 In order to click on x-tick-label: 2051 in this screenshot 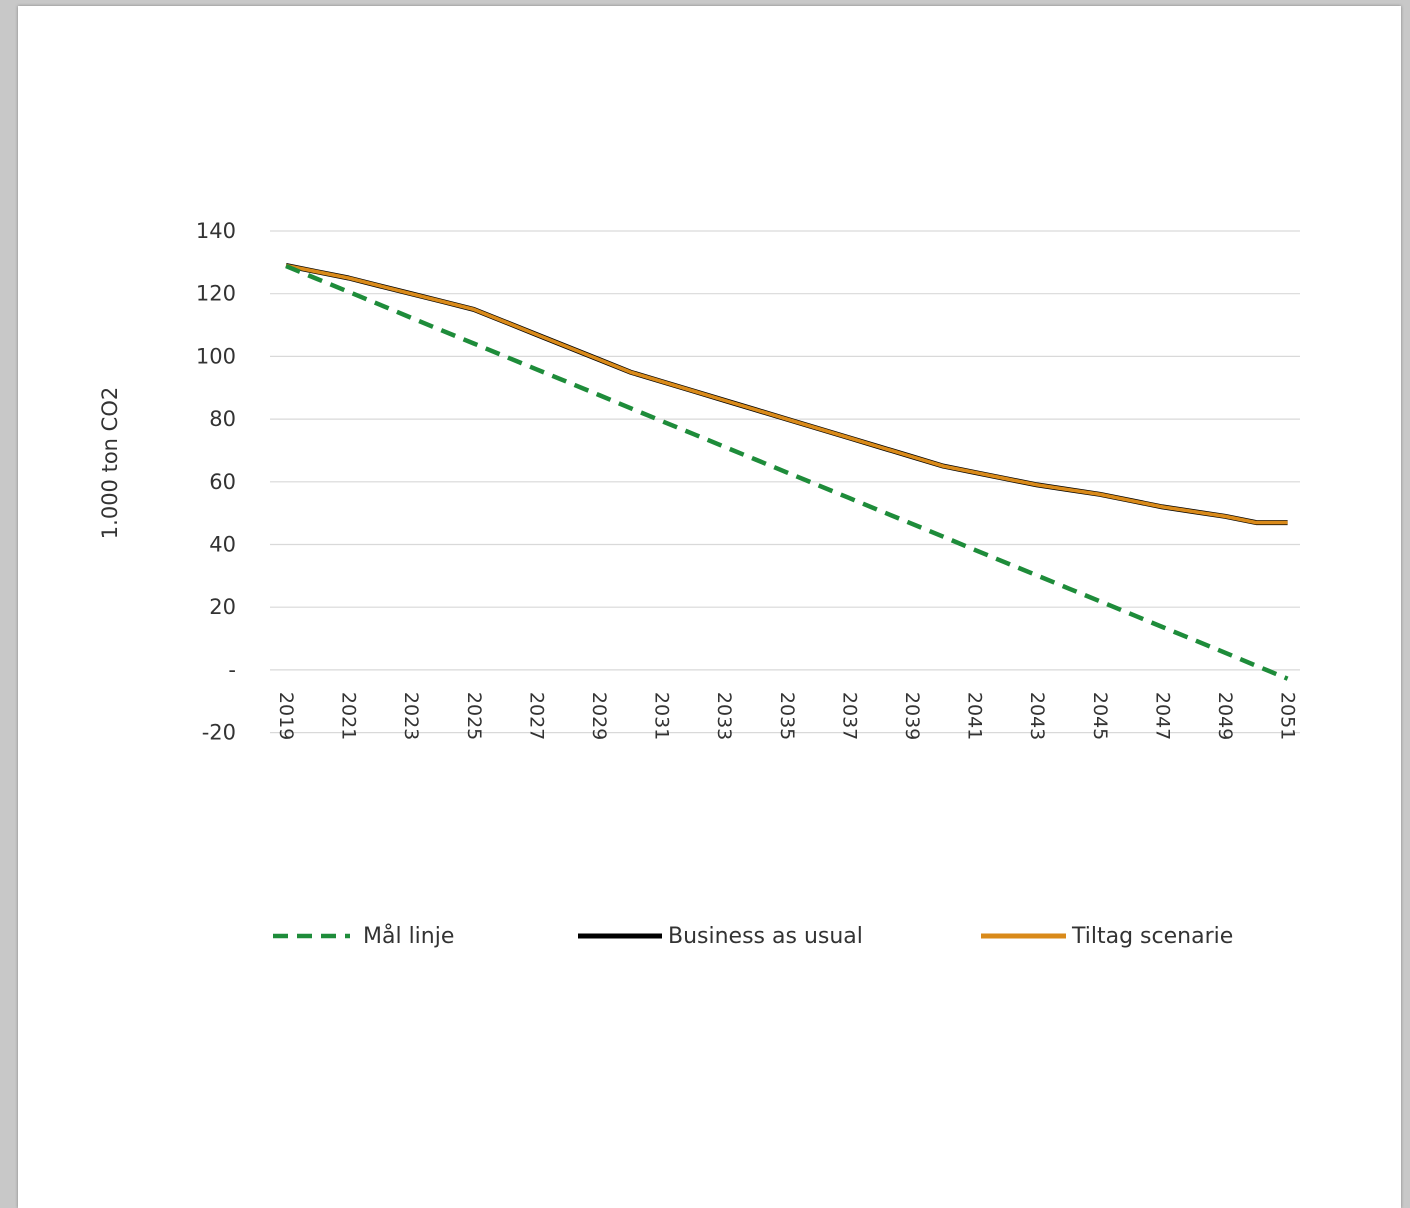, I will do `click(1288, 716)`.